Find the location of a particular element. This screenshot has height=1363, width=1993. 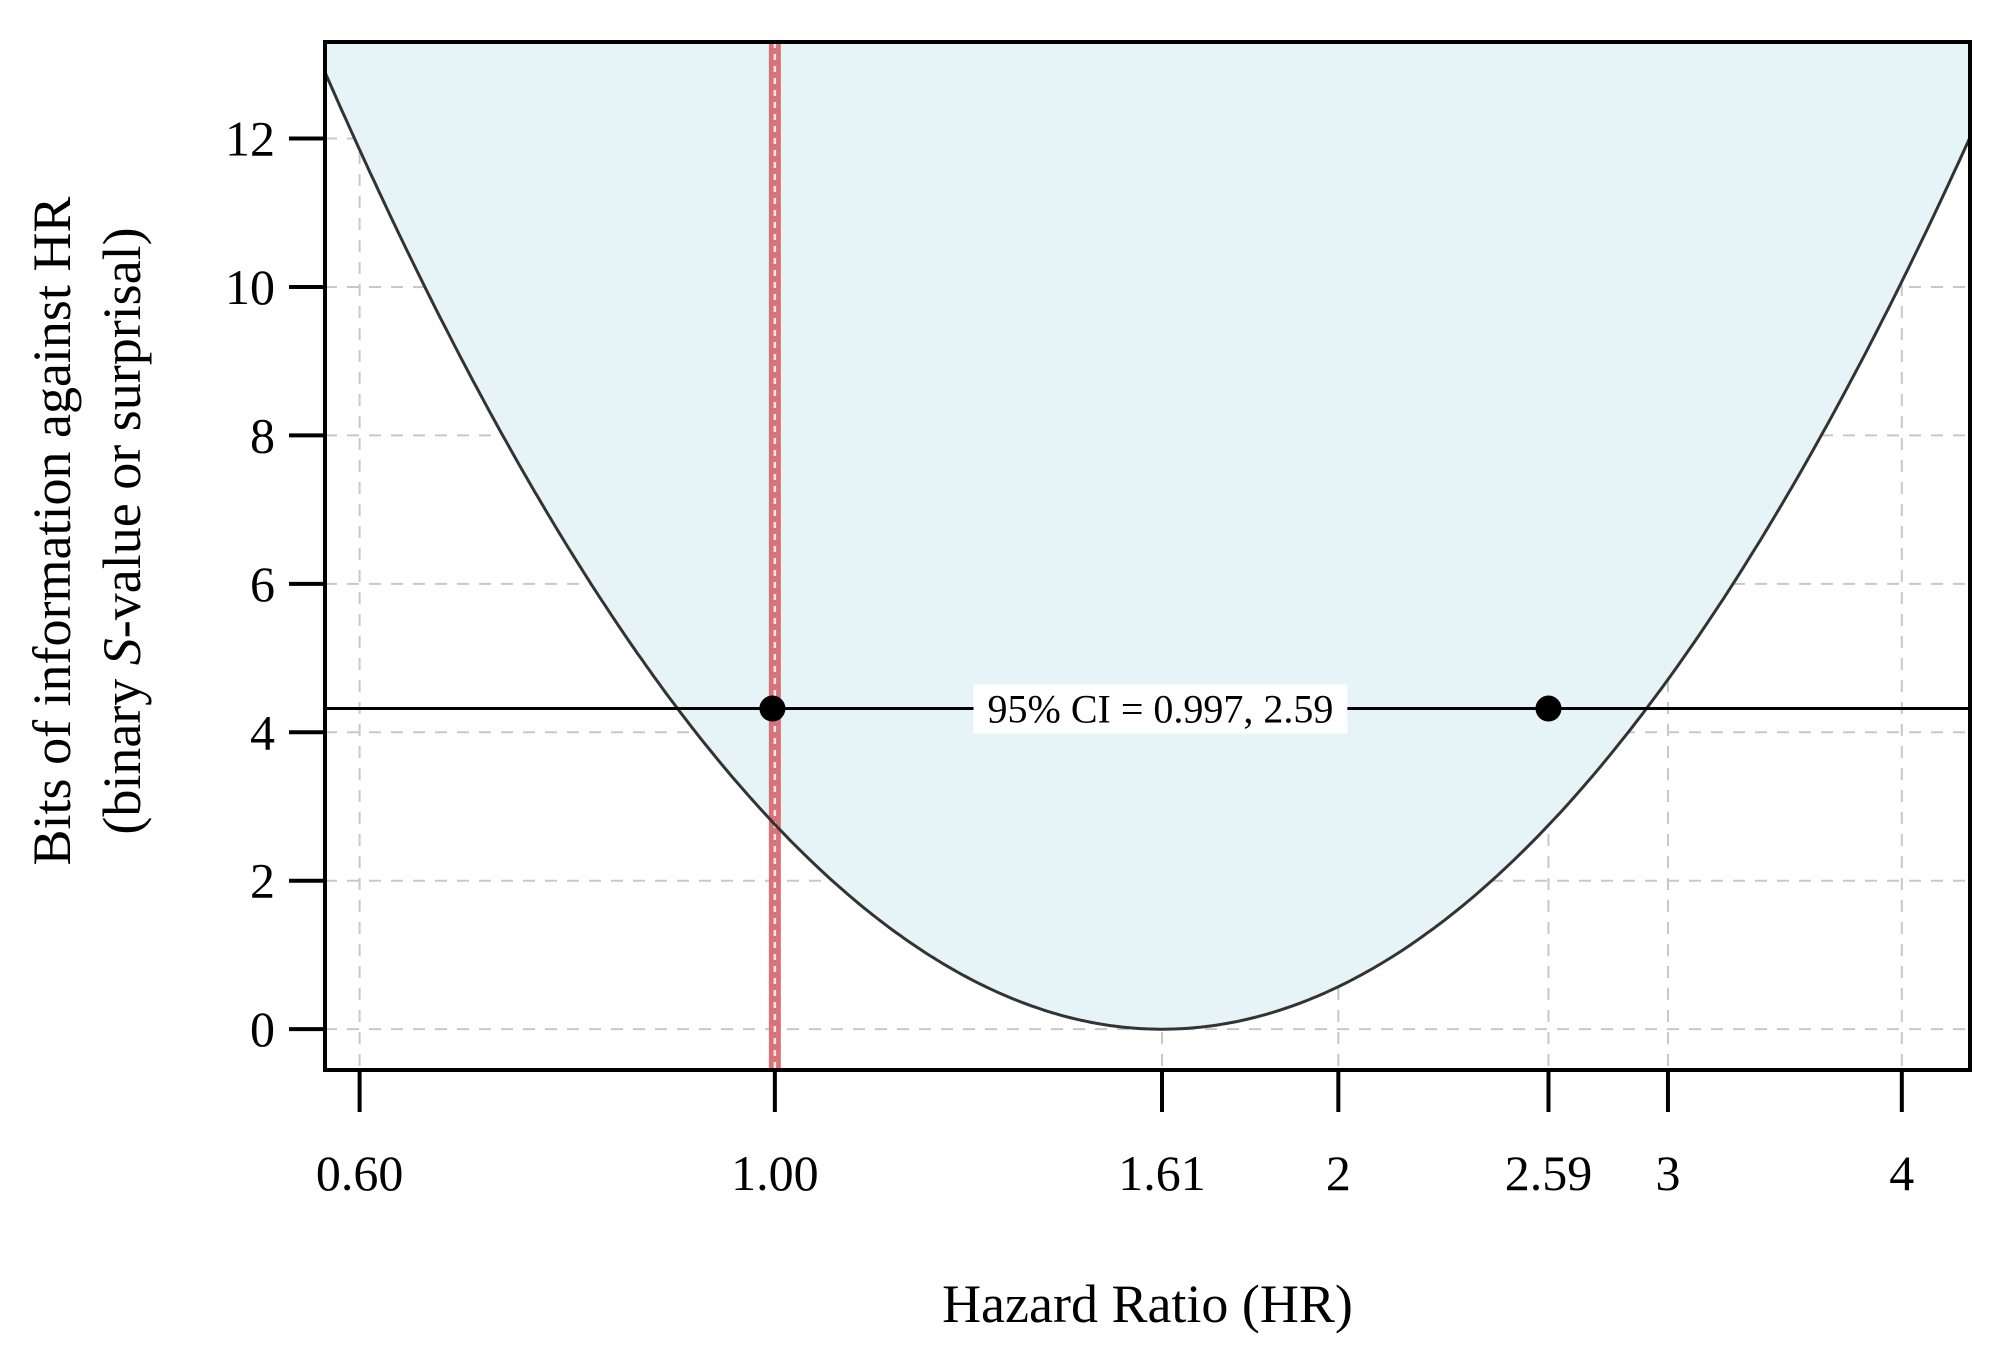

x-tick-label: 4 is located at coordinates (1901, 1173).